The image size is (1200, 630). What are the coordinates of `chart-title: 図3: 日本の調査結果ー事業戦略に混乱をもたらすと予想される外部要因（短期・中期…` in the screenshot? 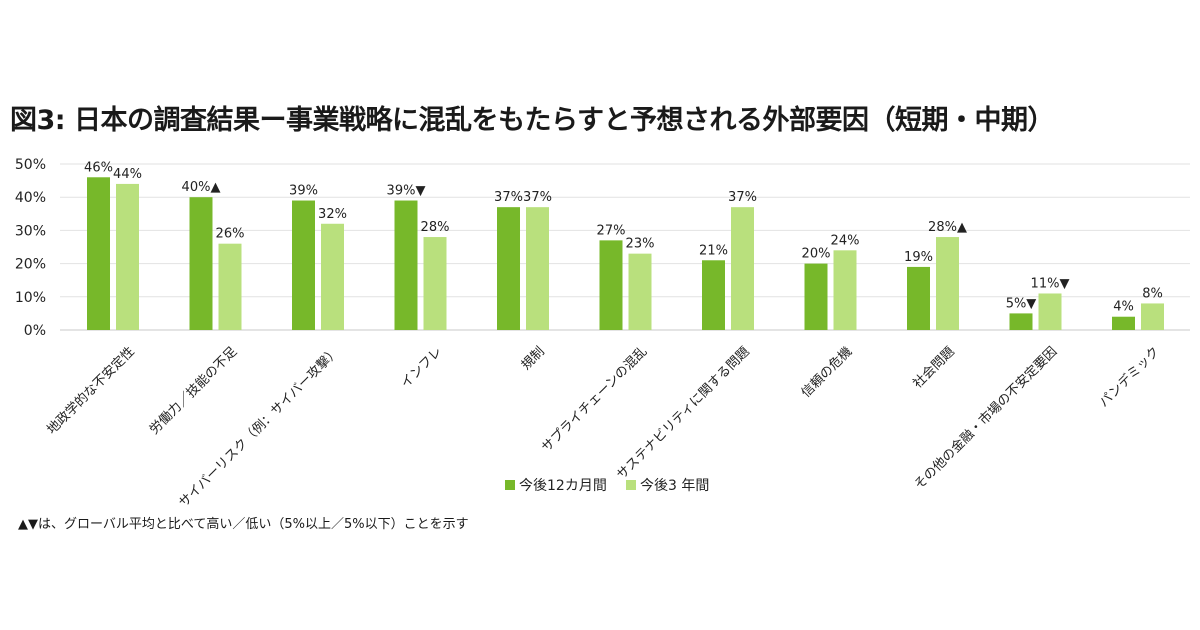 It's located at (532, 120).